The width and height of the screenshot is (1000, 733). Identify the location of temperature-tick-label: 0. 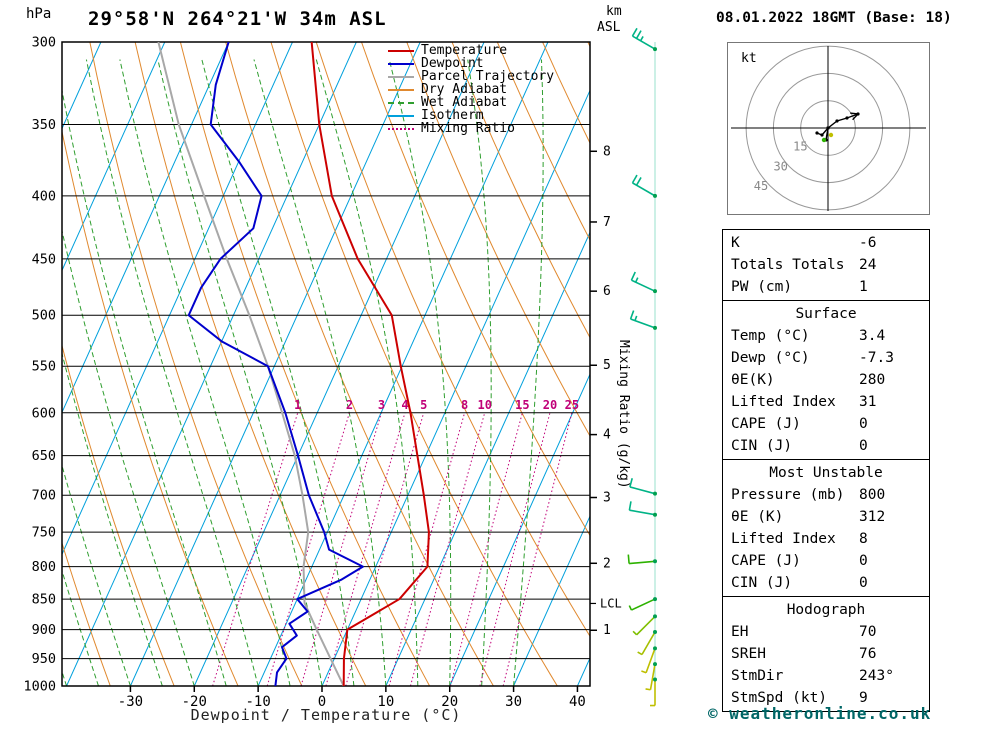
(322, 702).